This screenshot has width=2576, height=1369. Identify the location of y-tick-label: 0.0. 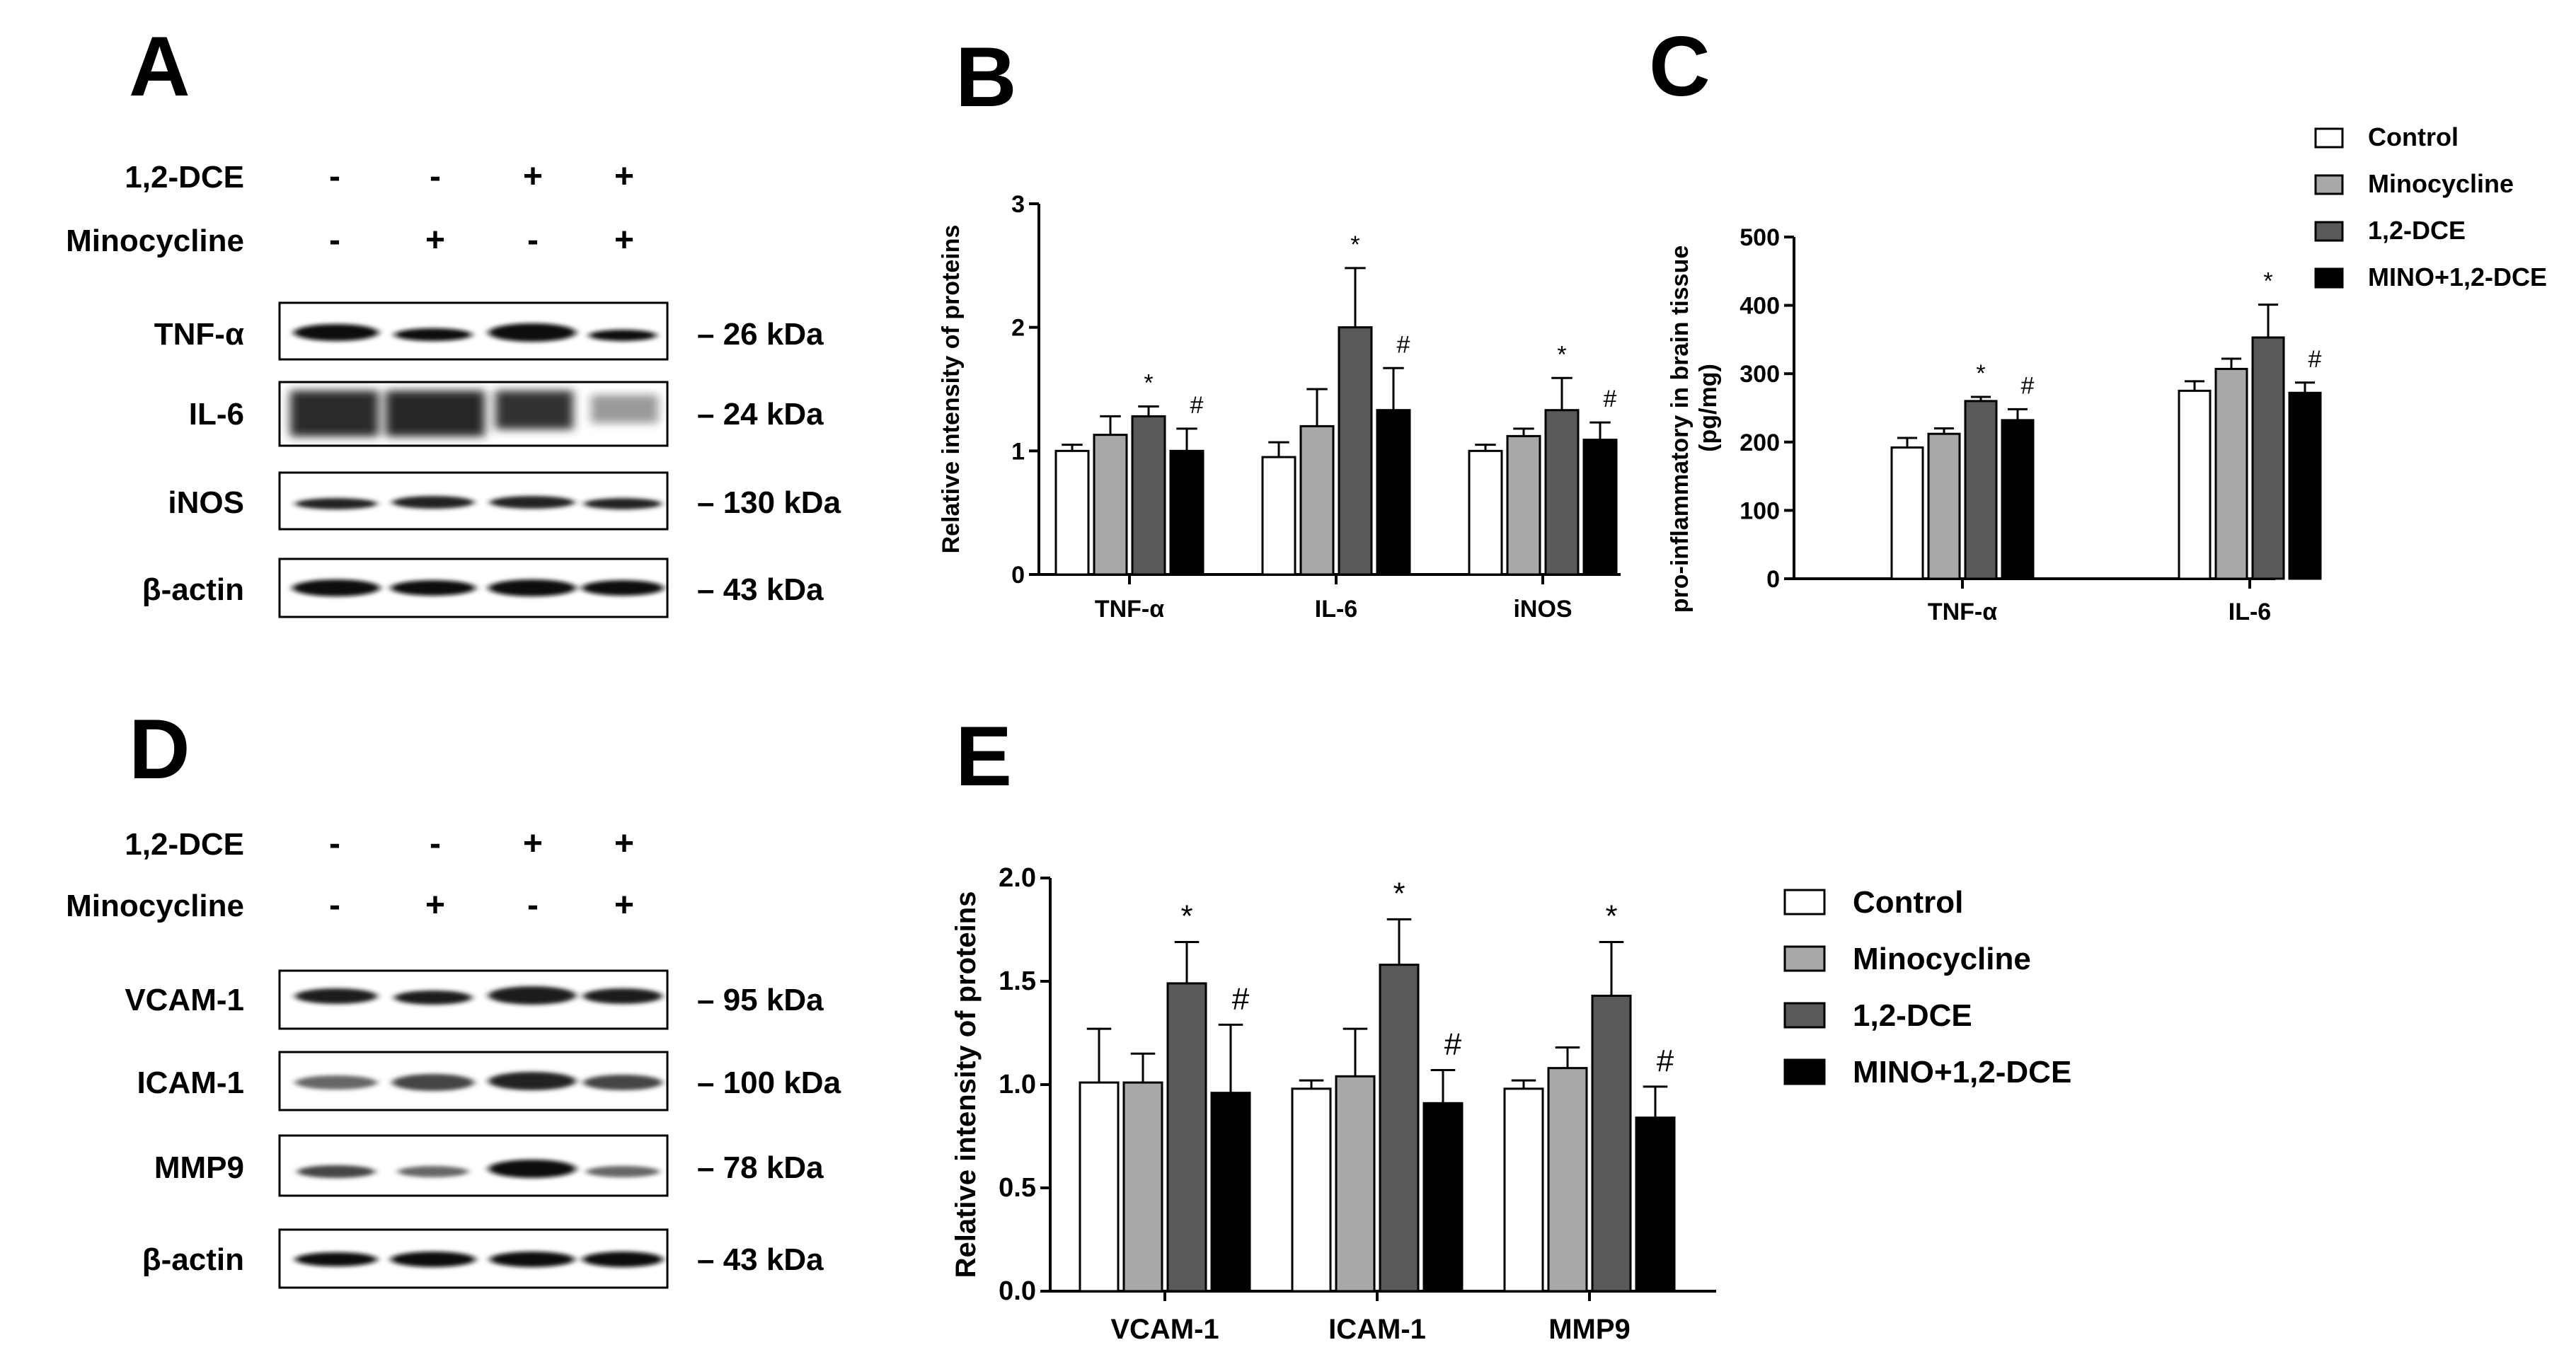
(1017, 1291).